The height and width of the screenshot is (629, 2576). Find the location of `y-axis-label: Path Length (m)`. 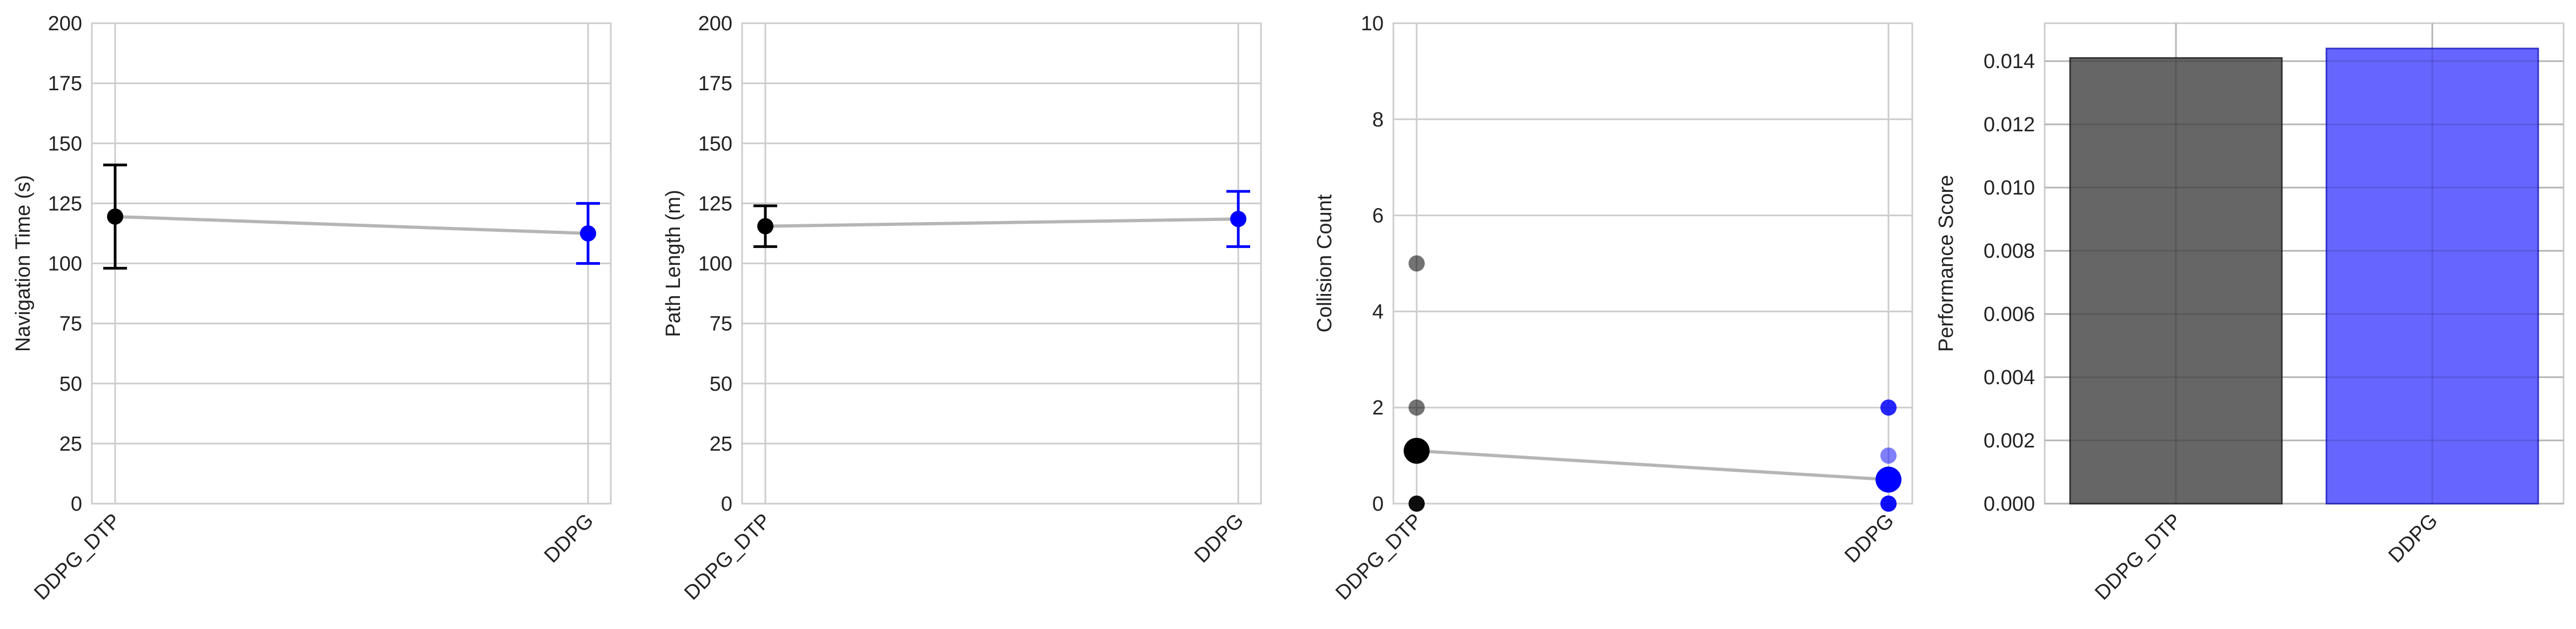

y-axis-label: Path Length (m) is located at coordinates (674, 263).